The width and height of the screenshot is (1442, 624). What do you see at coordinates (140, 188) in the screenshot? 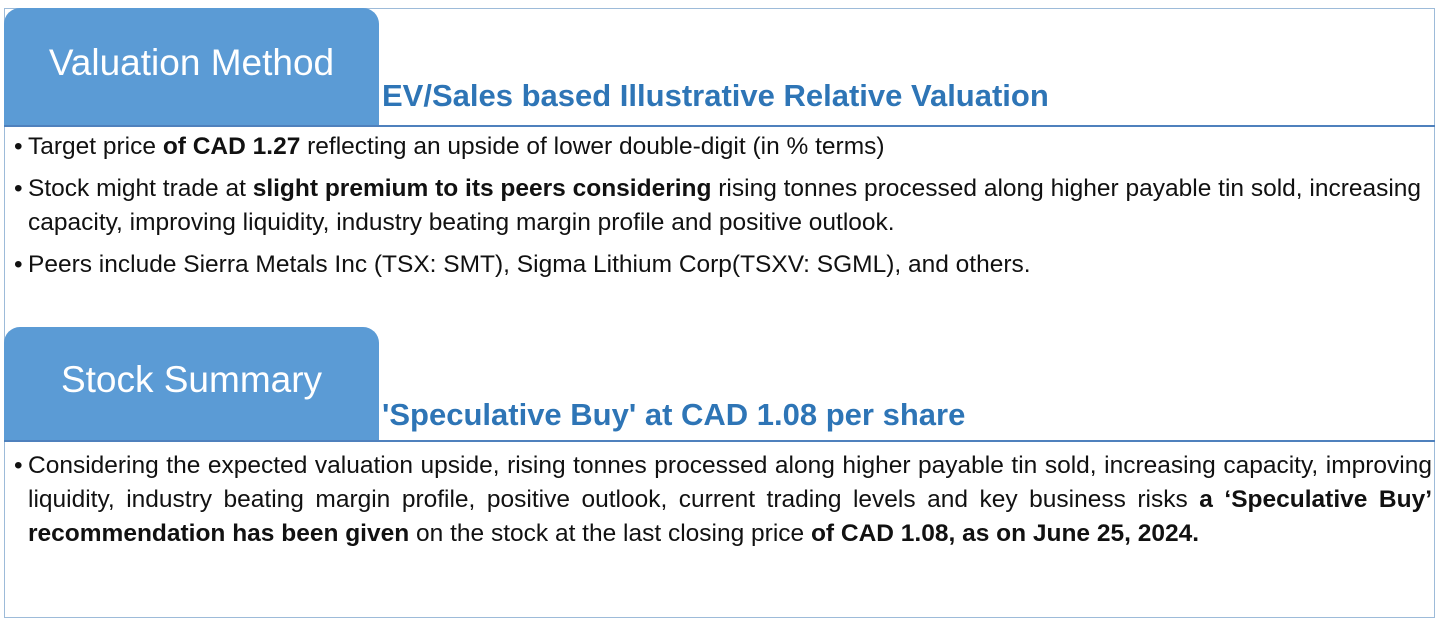
I see `bullet-text: Stock might trade at` at bounding box center [140, 188].